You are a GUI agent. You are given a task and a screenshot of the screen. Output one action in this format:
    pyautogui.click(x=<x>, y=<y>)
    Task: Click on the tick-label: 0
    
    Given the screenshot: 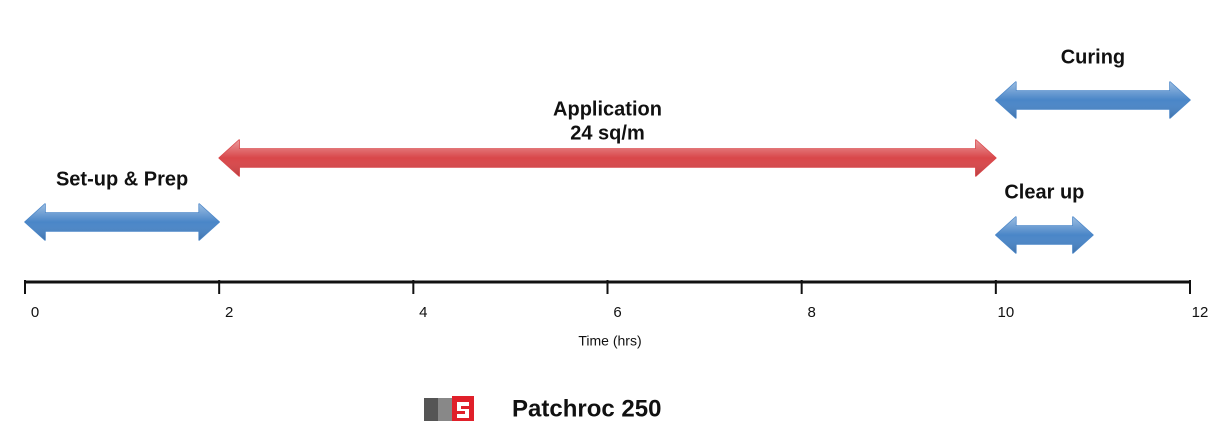 What is the action you would take?
    pyautogui.click(x=35, y=312)
    